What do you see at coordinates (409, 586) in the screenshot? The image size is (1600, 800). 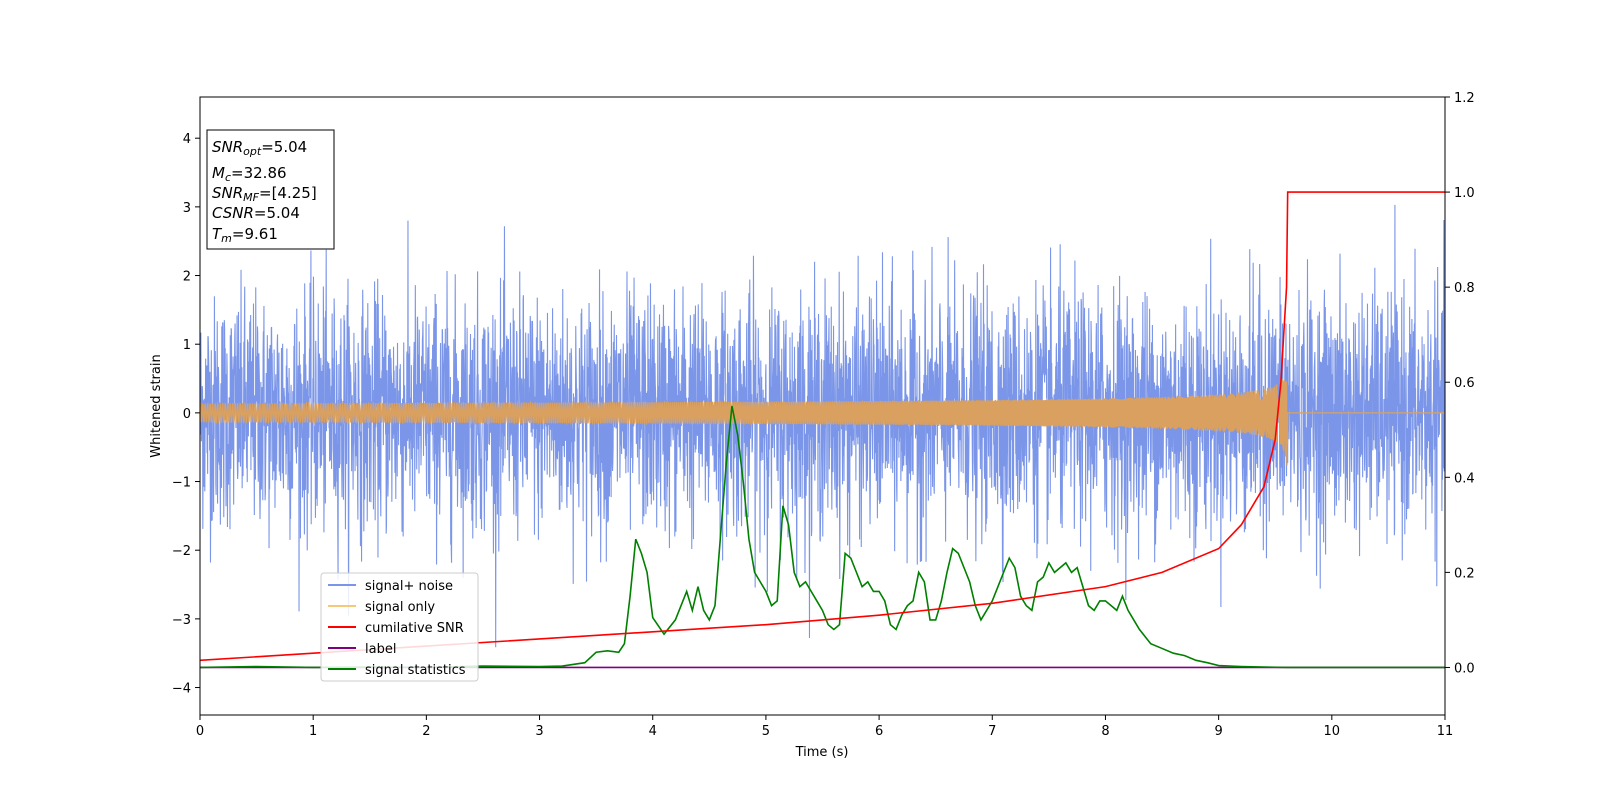 I see `legend-label-signal-noise: signal+ noise` at bounding box center [409, 586].